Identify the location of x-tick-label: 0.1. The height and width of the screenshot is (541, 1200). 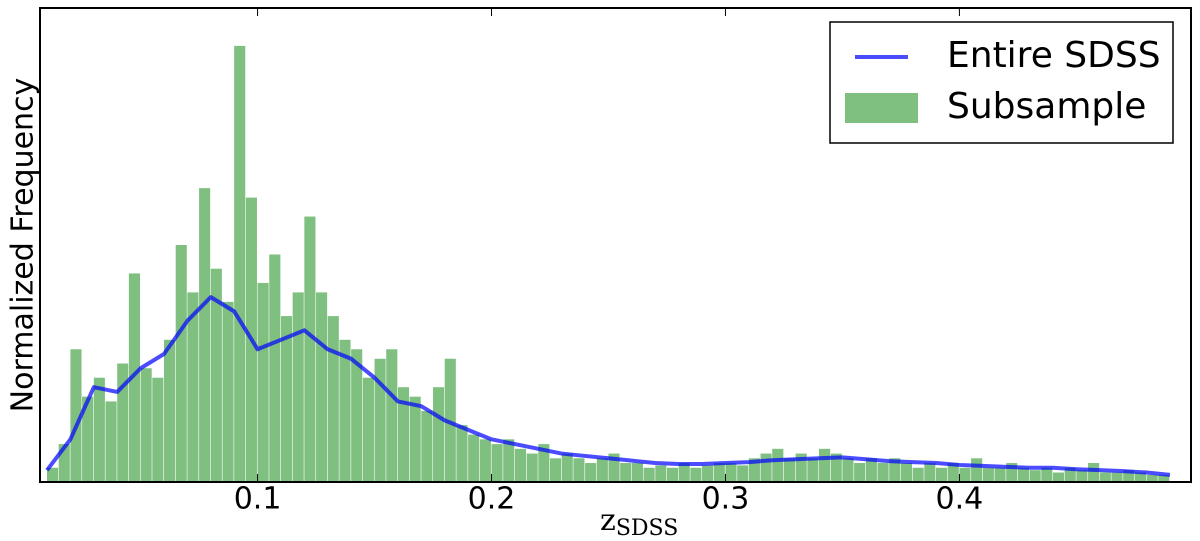
(258, 499).